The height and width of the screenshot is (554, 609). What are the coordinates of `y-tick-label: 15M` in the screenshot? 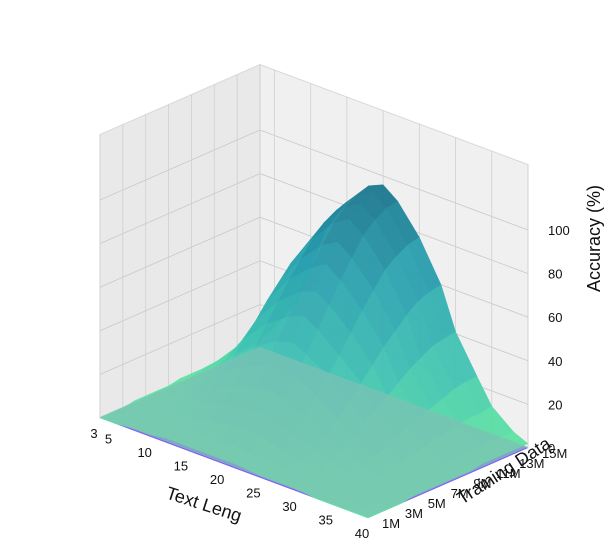 It's located at (554, 453).